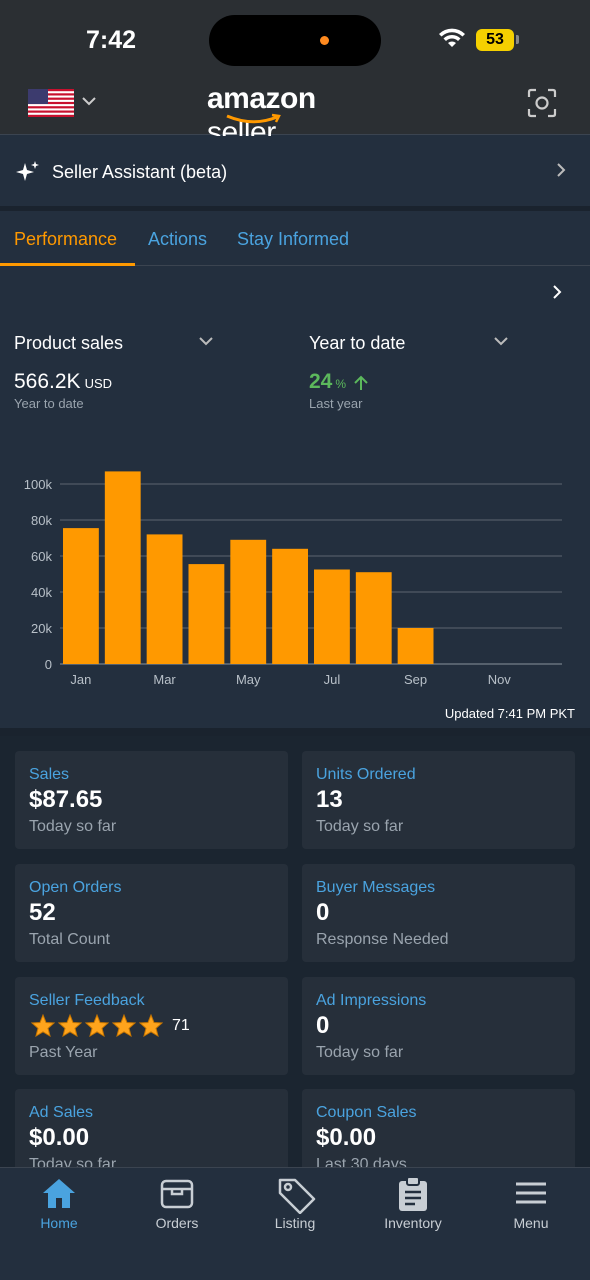 Image resolution: width=590 pixels, height=1280 pixels. I want to click on home-icon, so click(59, 1193).